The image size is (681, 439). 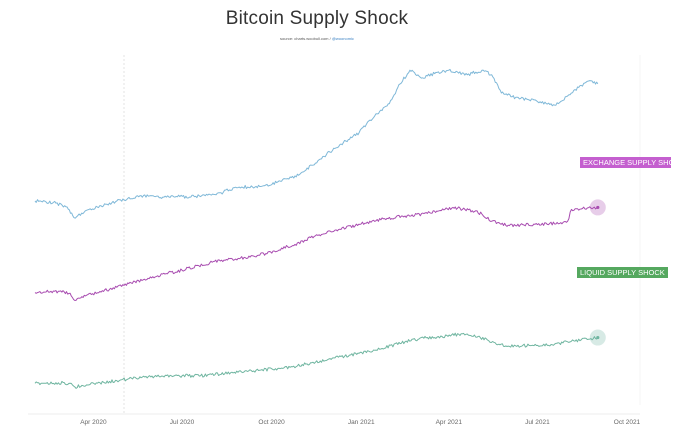 I want to click on series-label-exchange-supply-shock: EXCHANGE SUPPLY SHOCK, so click(x=625, y=162).